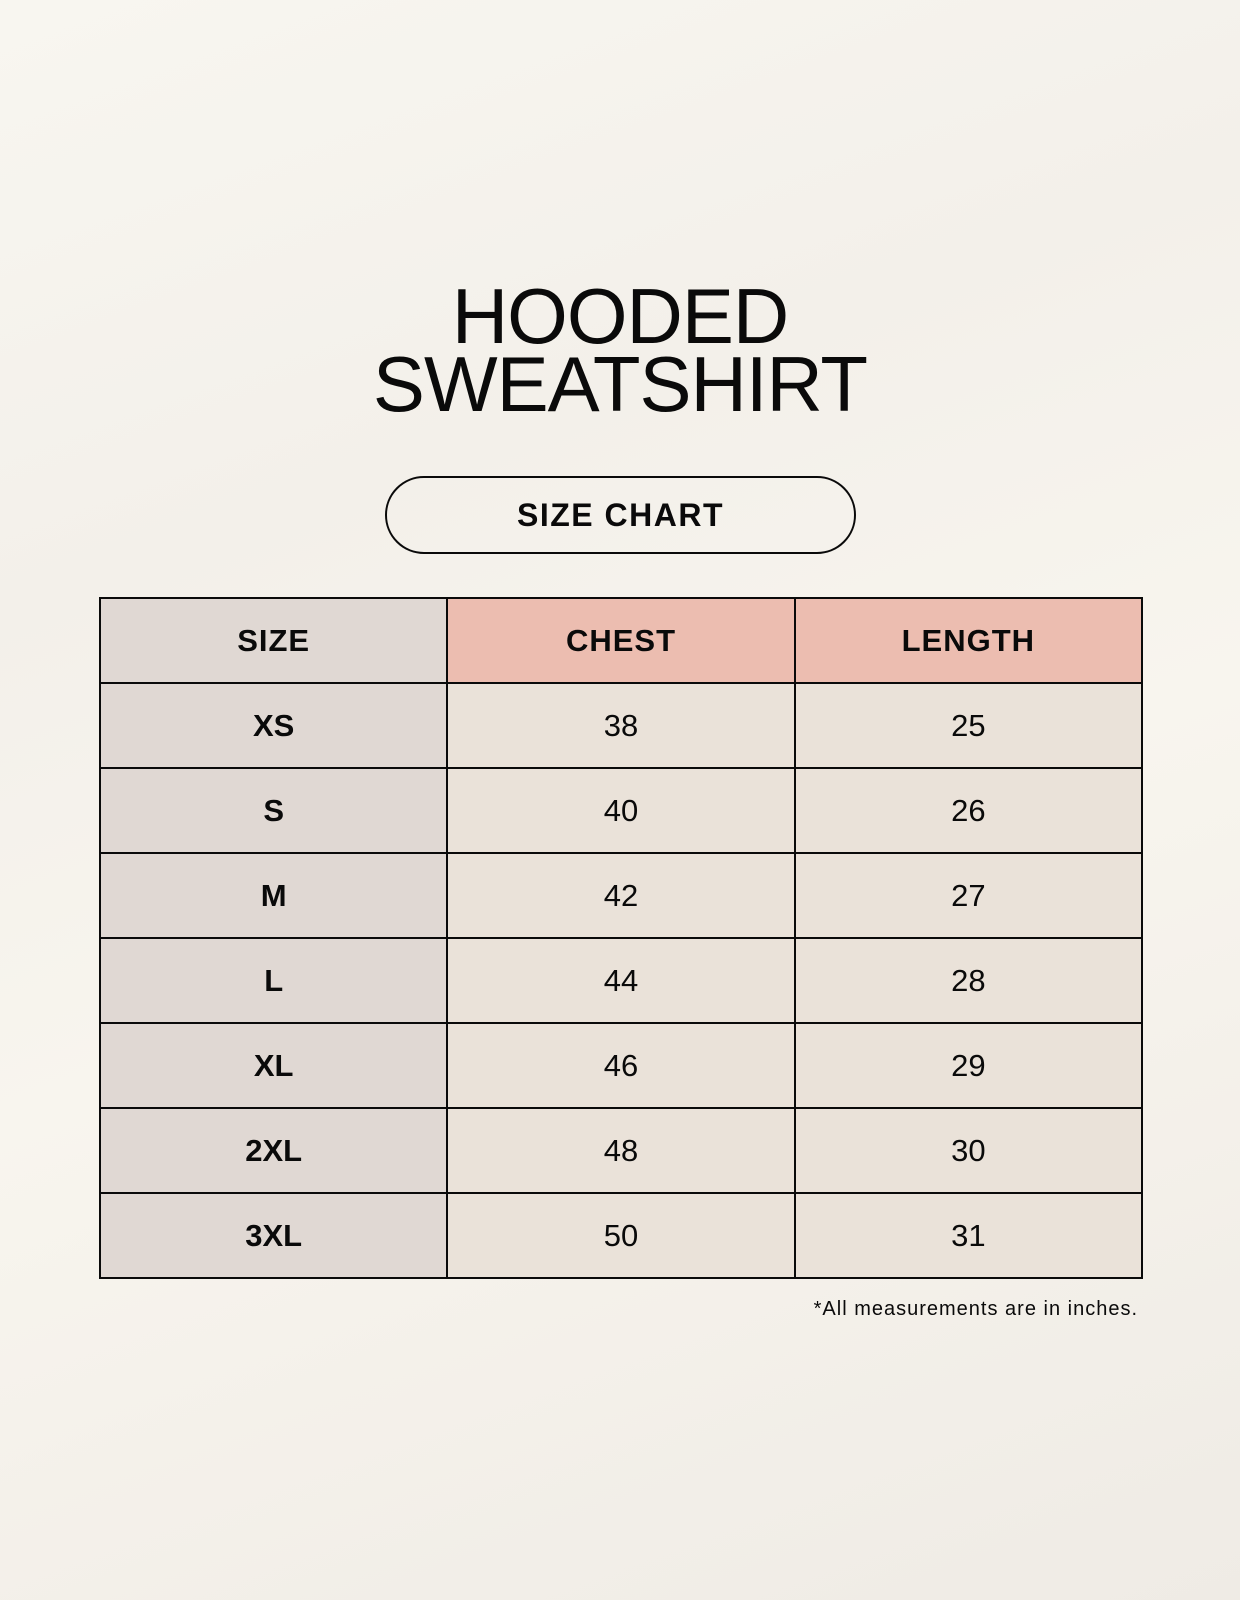  I want to click on cell-size: 2XL, so click(273, 1150).